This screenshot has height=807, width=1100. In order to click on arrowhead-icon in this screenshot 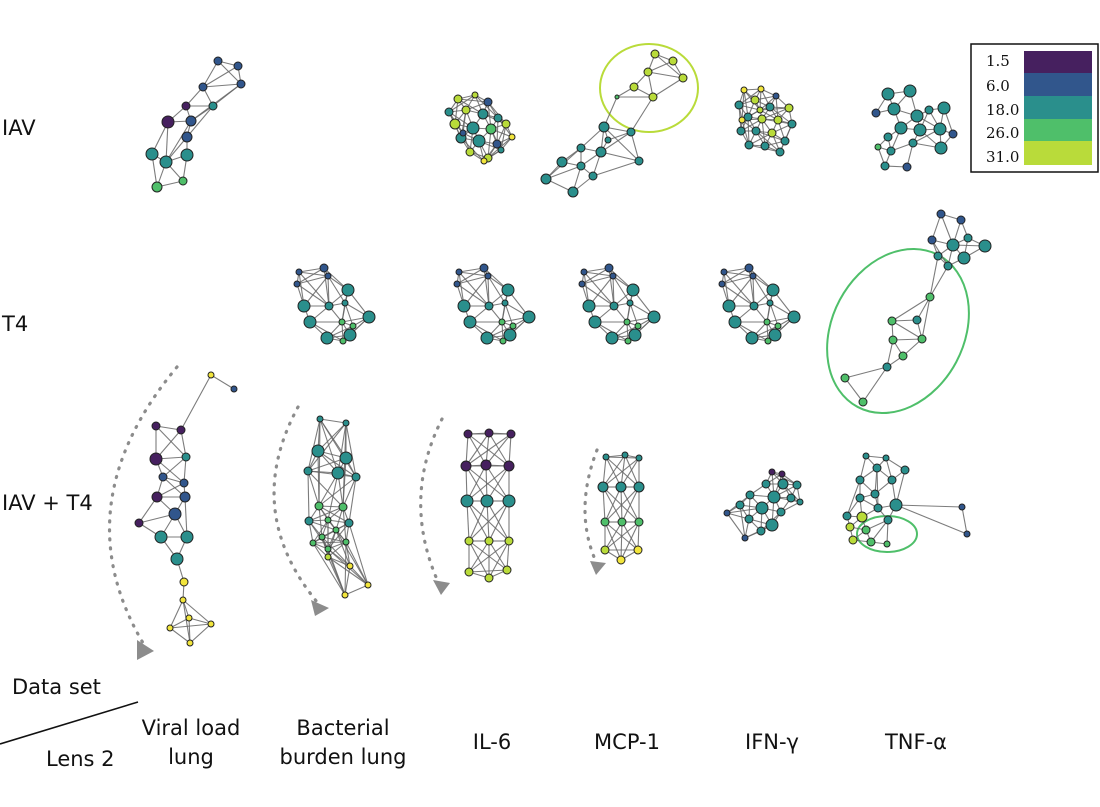, I will do `click(320, 608)`.